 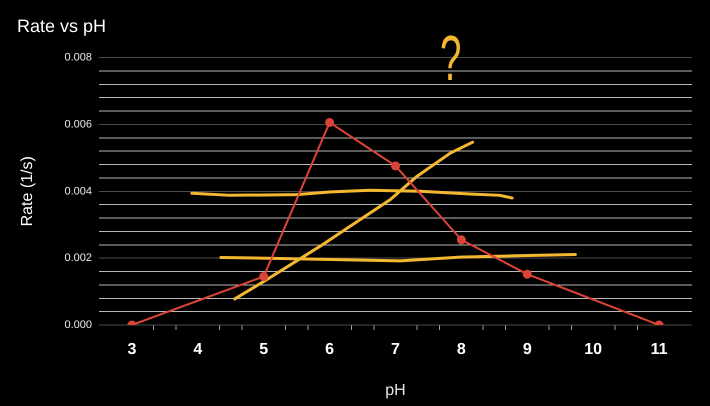 What do you see at coordinates (263, 349) in the screenshot?
I see `x-tick-label: 5` at bounding box center [263, 349].